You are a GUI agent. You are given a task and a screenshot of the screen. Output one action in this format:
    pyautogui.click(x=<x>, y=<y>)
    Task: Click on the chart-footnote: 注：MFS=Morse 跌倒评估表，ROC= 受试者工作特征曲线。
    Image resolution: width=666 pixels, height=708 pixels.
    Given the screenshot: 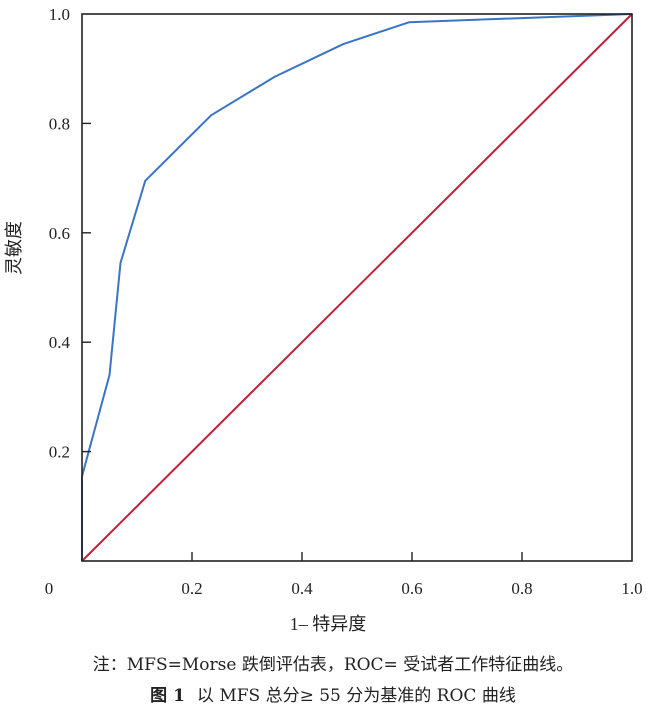 What is the action you would take?
    pyautogui.click(x=333, y=662)
    